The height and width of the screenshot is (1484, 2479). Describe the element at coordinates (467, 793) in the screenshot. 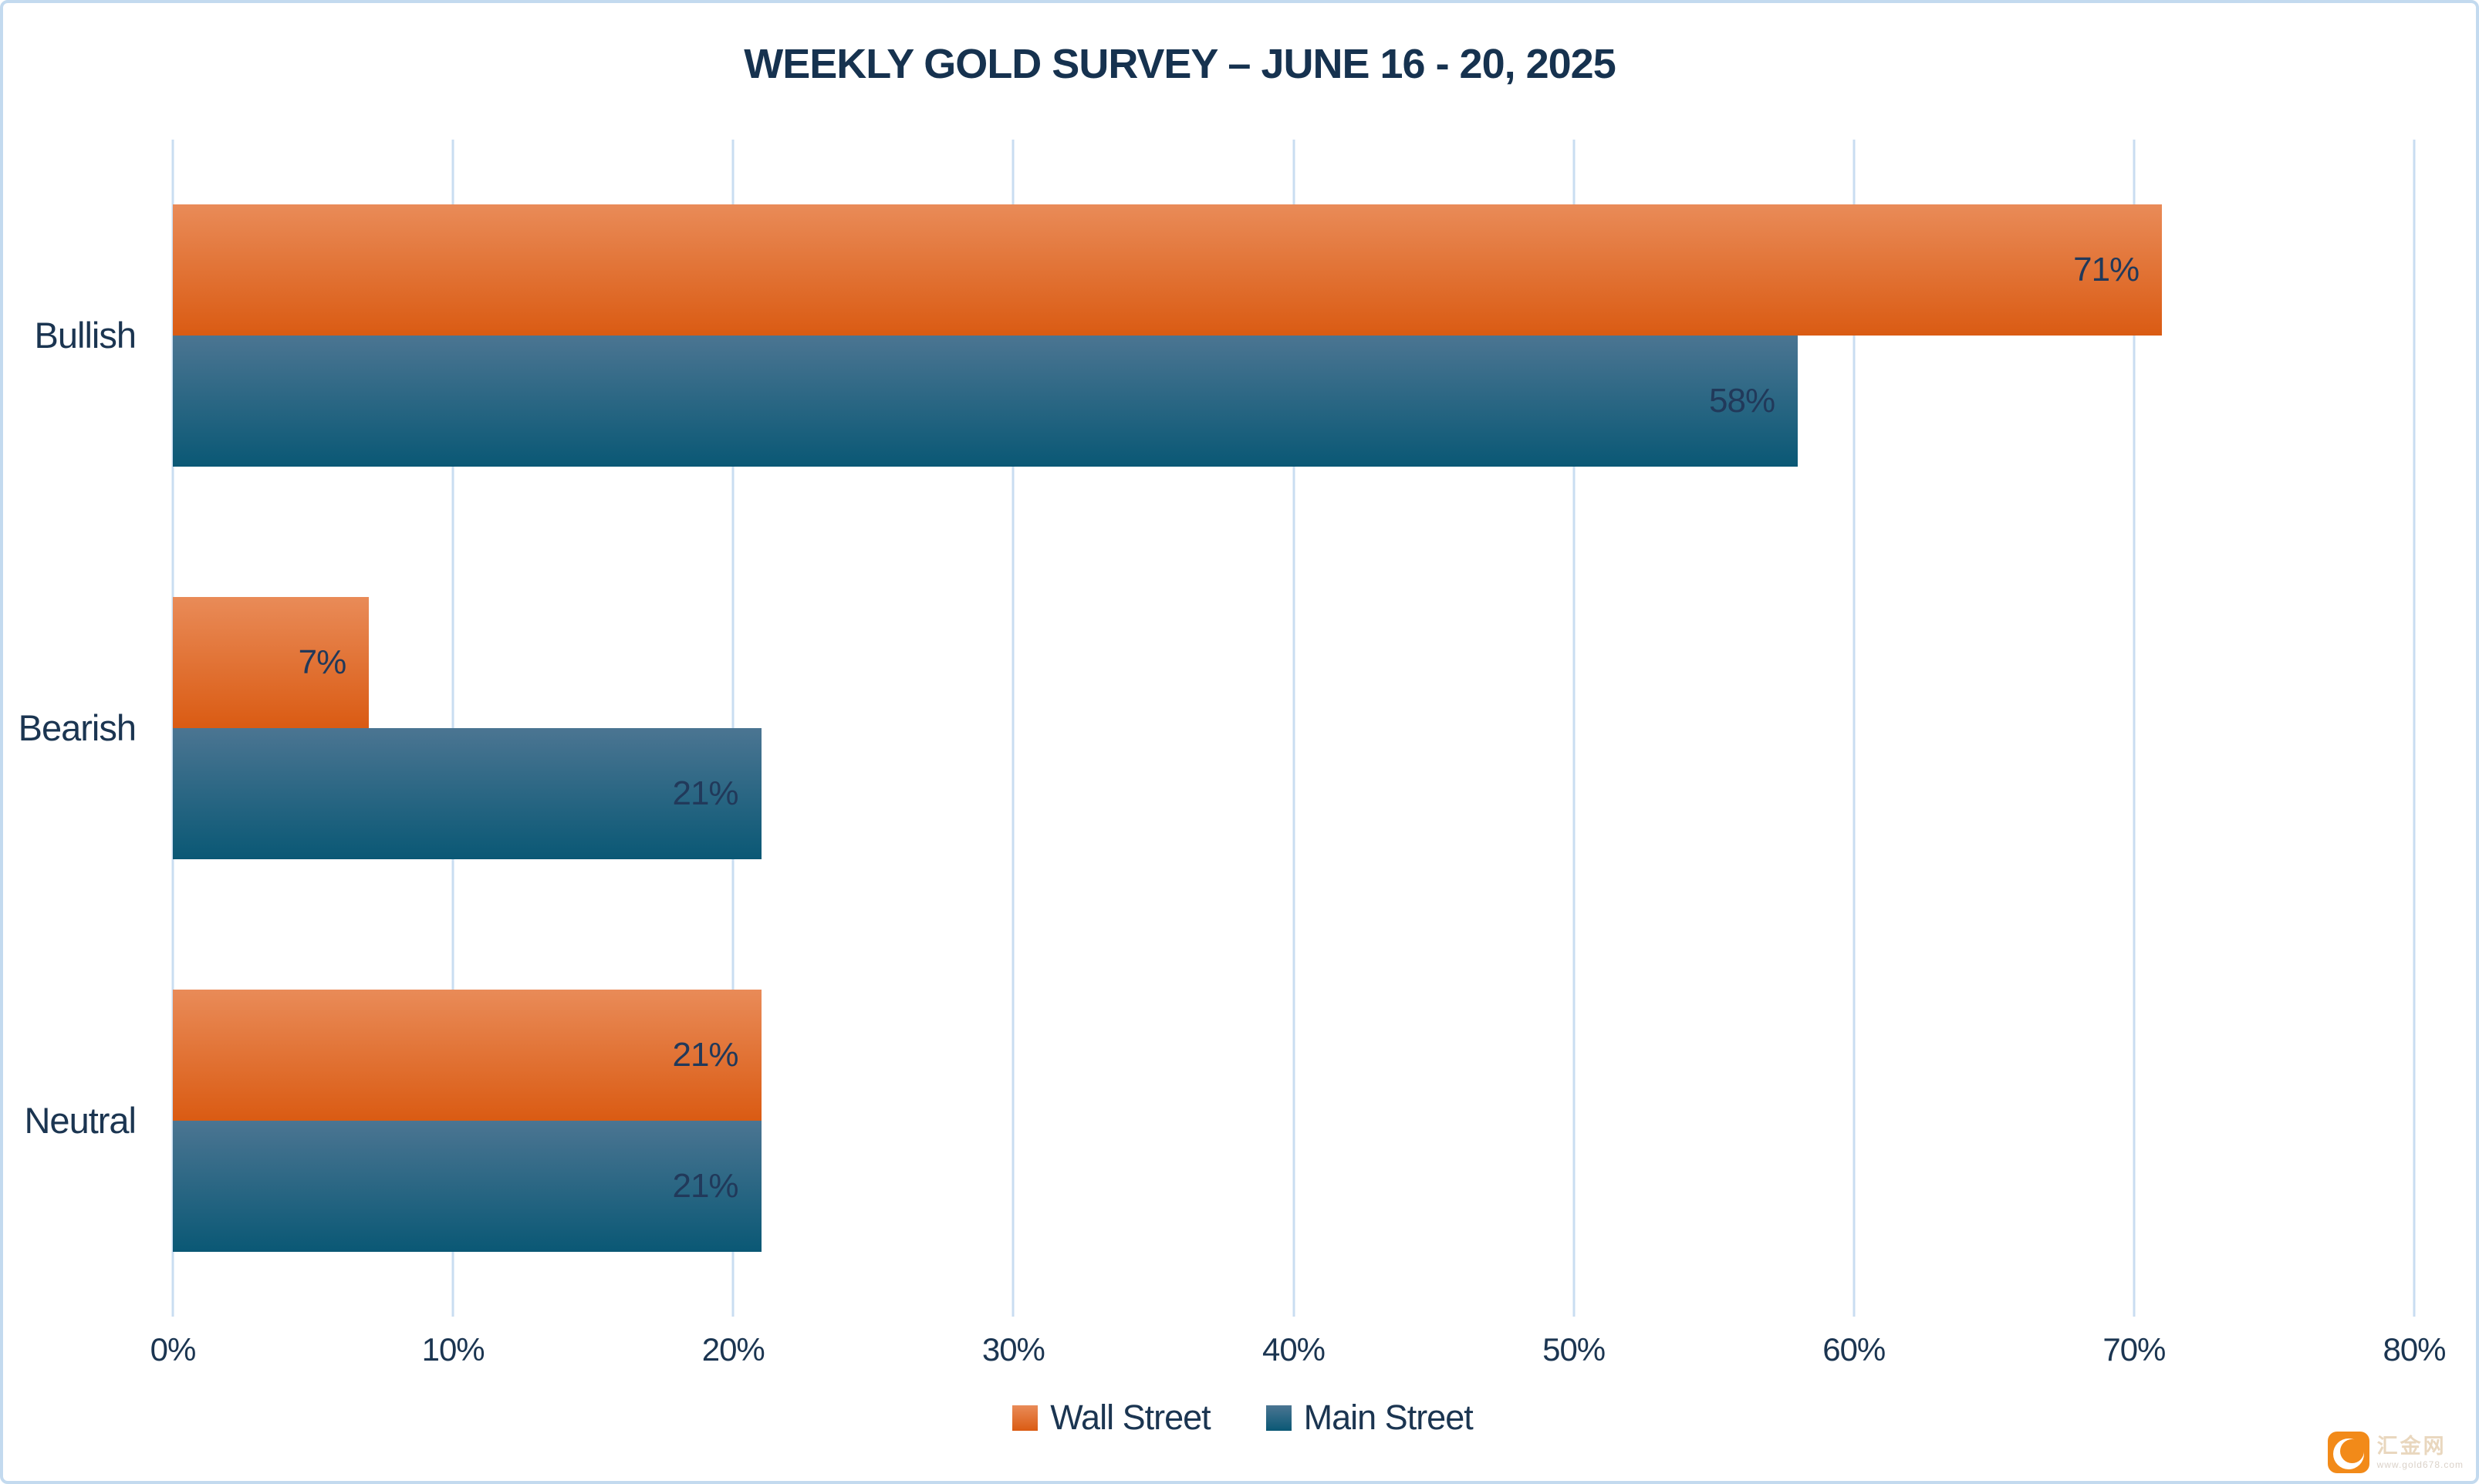

I see `bar-main-street-bearish: 21%` at that location.